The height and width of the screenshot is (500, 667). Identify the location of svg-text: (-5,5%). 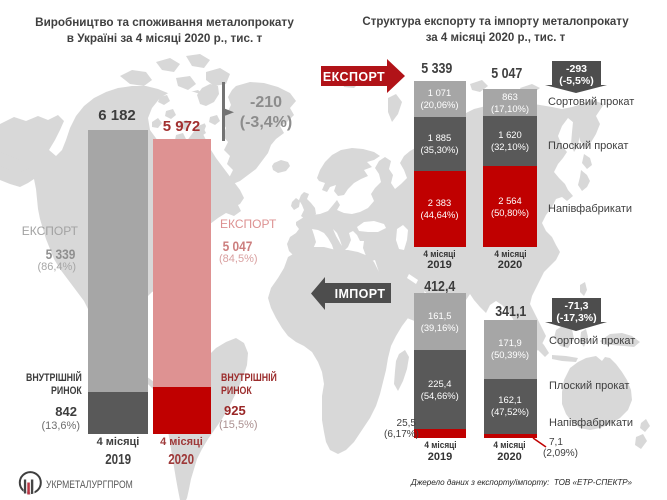
(576, 81).